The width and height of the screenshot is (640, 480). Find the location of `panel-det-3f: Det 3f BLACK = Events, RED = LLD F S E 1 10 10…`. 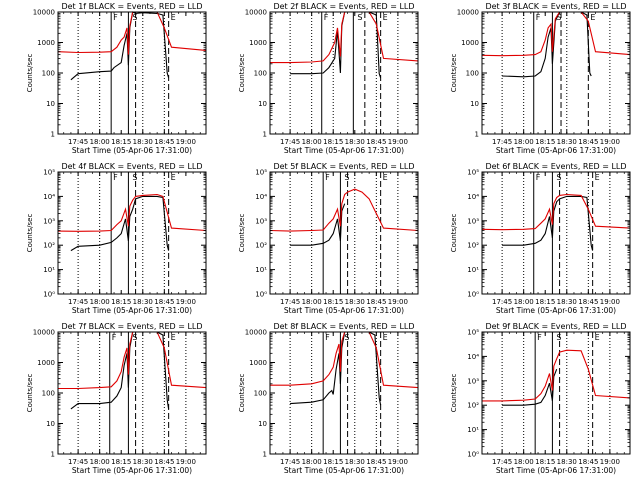

panel-det-3f: Det 3f BLACK = Events, RED = LLD F S E 1 10 10… is located at coordinates (540, 78).